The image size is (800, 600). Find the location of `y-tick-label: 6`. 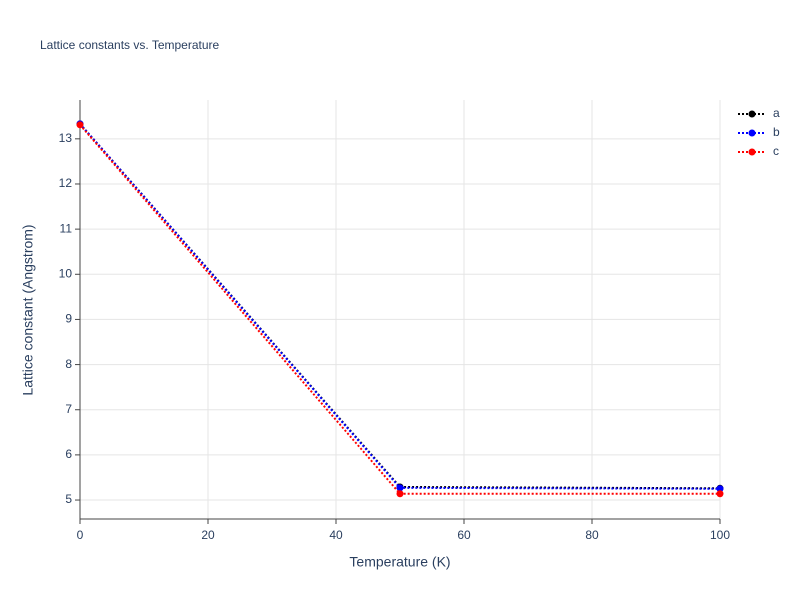

y-tick-label: 6 is located at coordinates (68, 454).